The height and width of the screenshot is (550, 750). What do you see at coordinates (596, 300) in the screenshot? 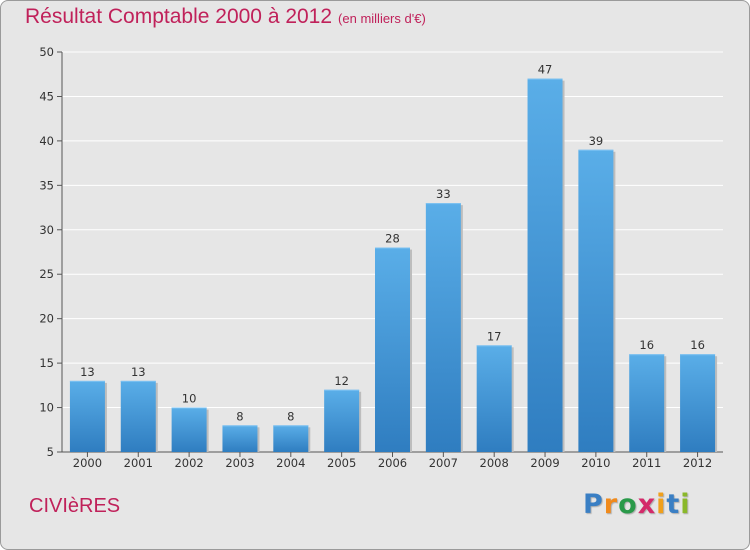
I see `bar-2010` at bounding box center [596, 300].